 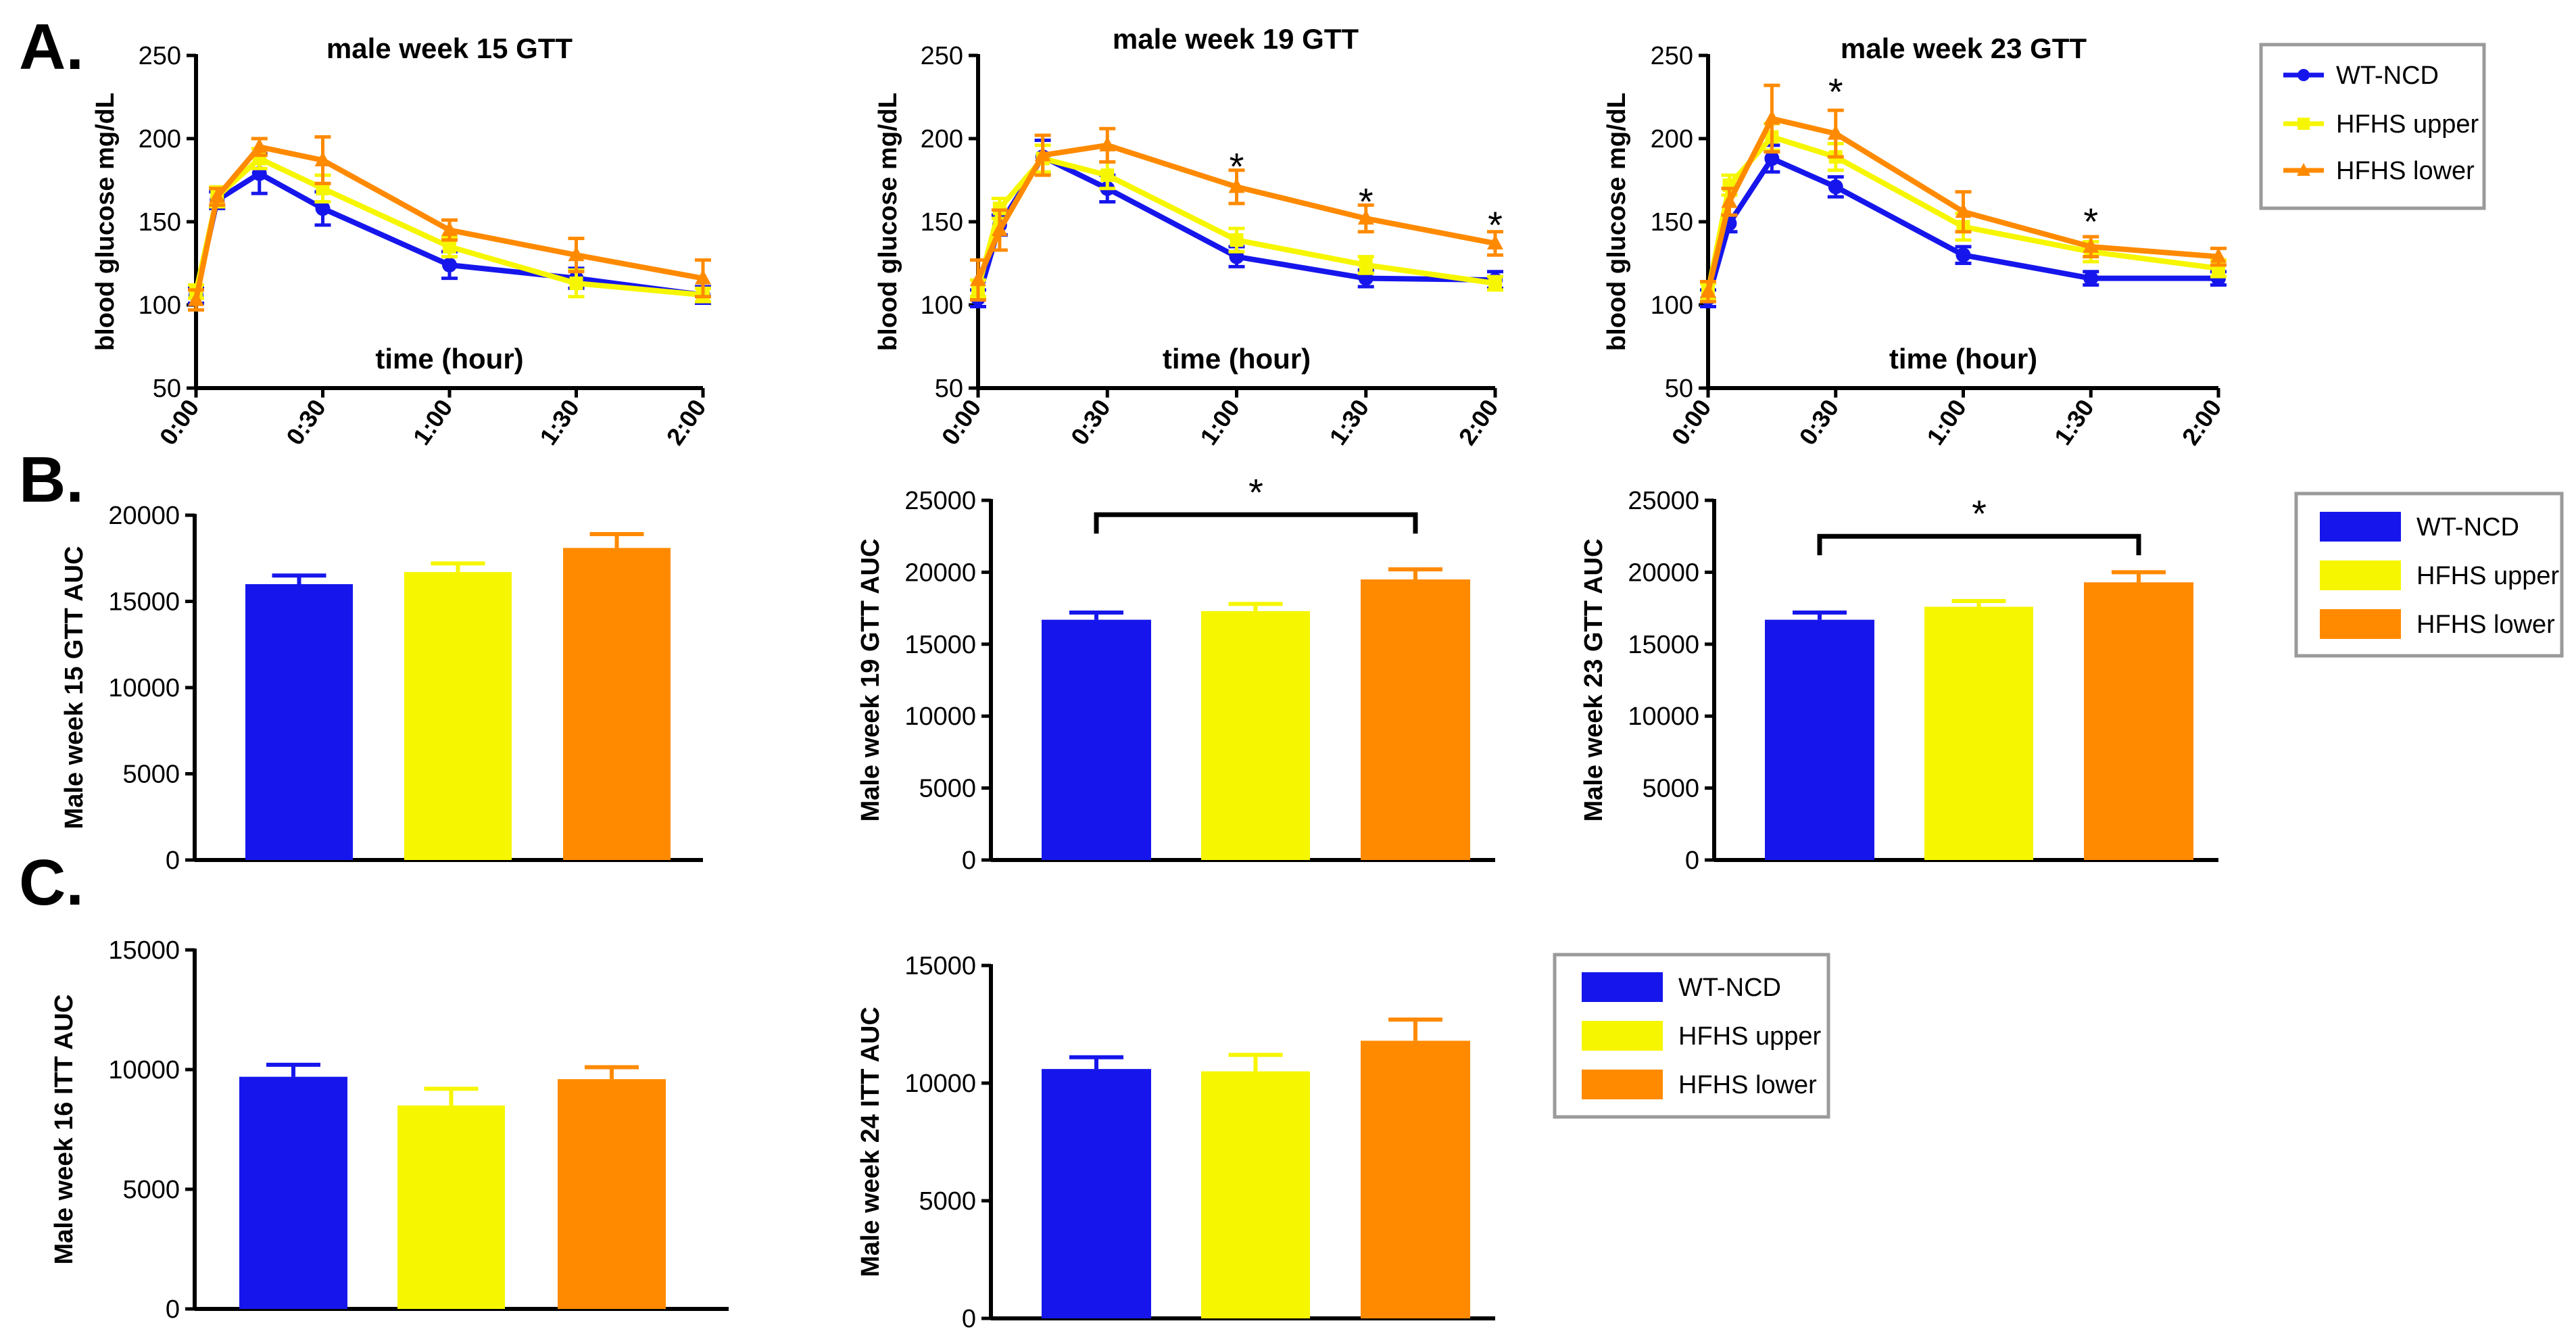 I want to click on legend-line-label: WT-NCD, so click(x=2387, y=76).